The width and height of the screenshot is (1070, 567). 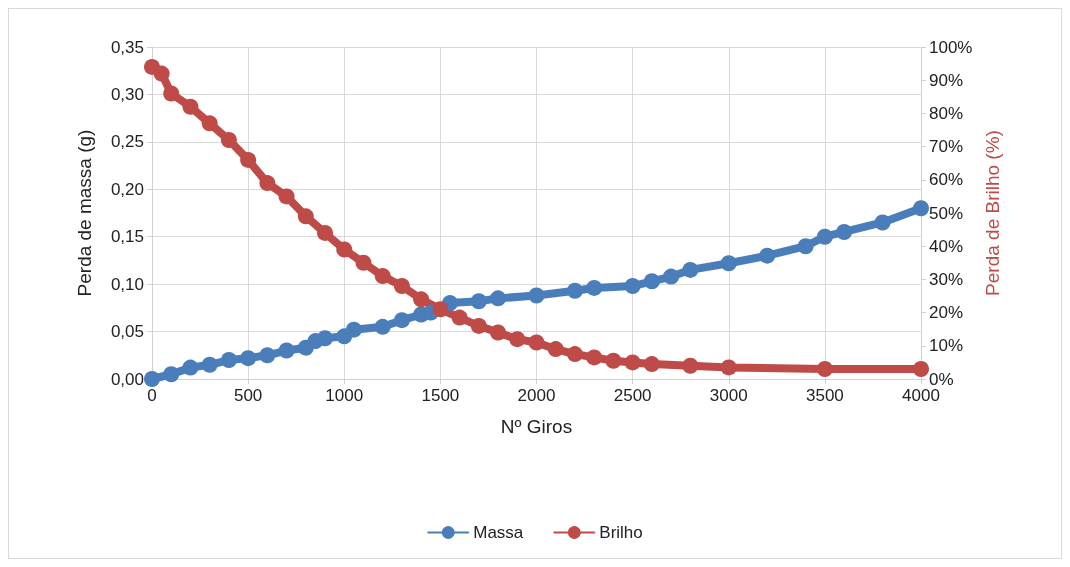 I want to click on x-tick-label: 3500, so click(x=824, y=395).